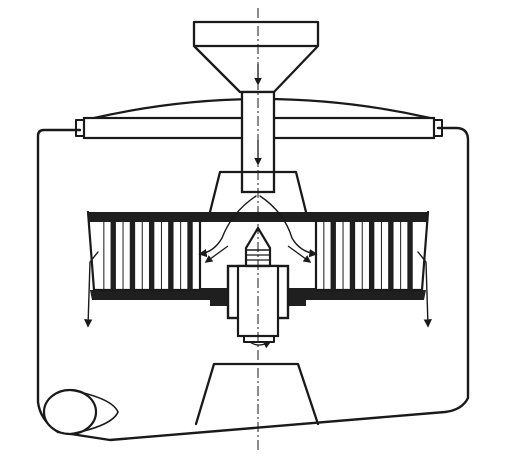  I want to click on arrow-inner-left, so click(216, 254).